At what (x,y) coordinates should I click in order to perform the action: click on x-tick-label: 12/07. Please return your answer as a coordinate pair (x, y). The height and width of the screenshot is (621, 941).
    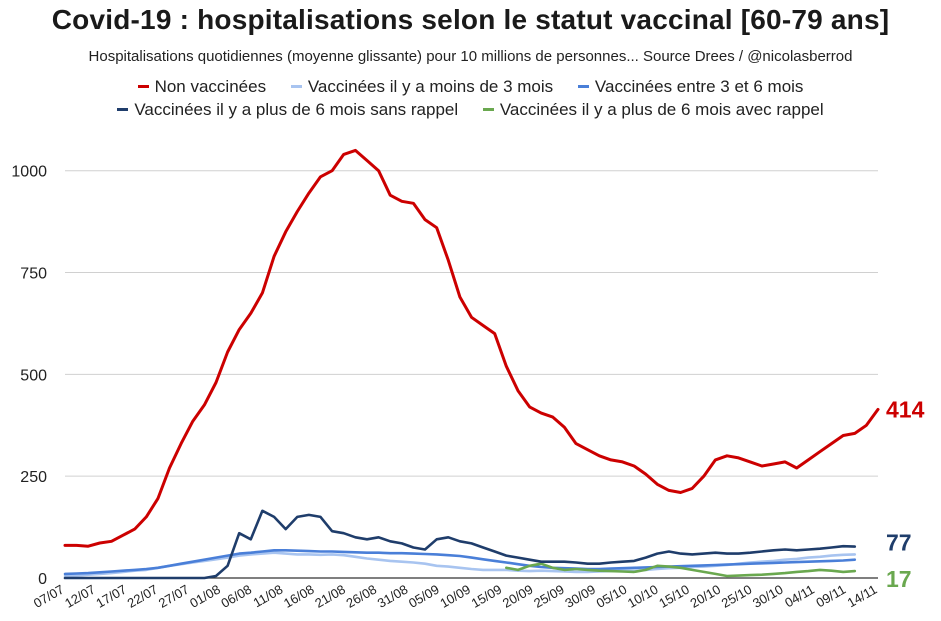
    Looking at the image, I should click on (80, 596).